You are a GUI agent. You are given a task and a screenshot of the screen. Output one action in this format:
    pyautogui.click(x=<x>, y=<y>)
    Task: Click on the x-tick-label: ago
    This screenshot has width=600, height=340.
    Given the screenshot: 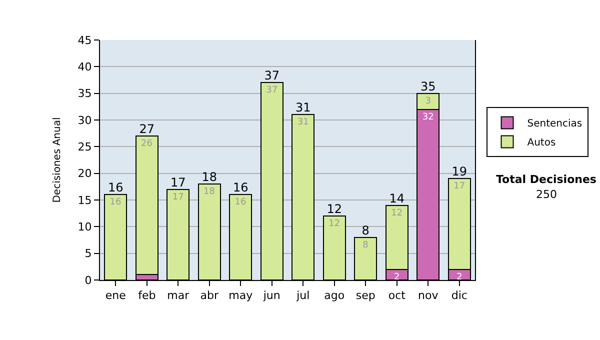 What is the action you would take?
    pyautogui.click(x=334, y=295)
    